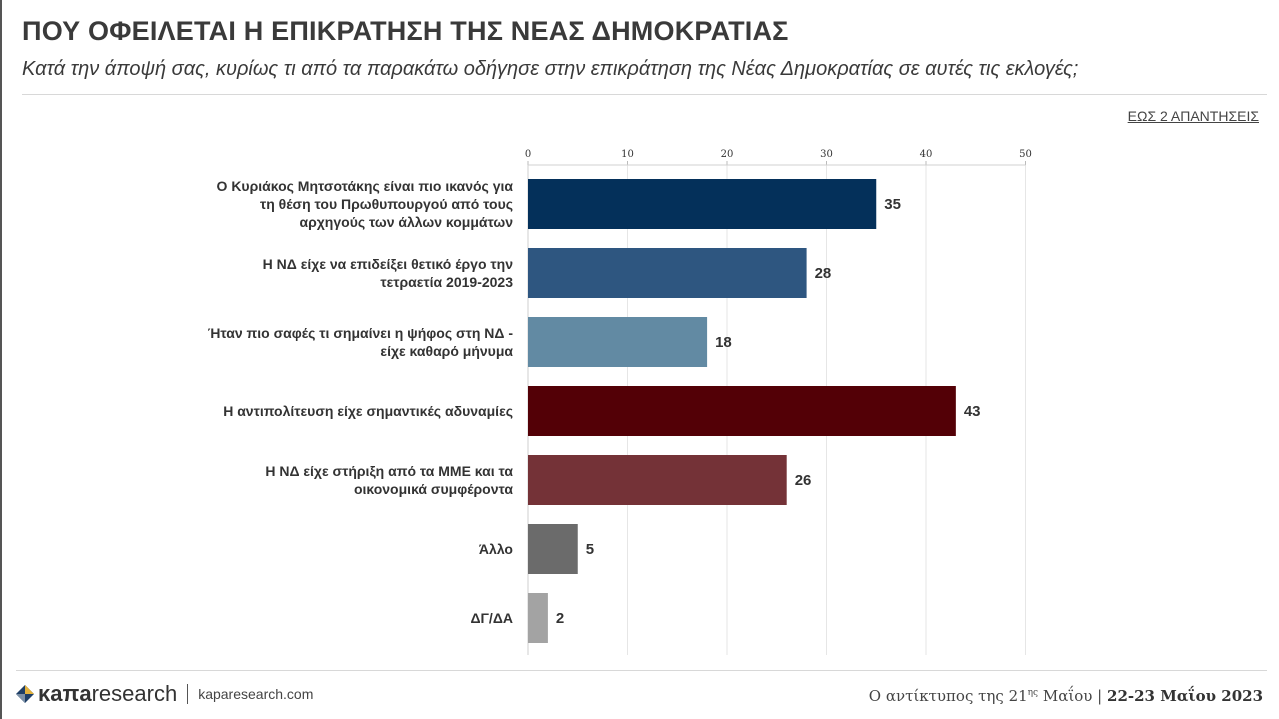 Image resolution: width=1279 pixels, height=719 pixels. I want to click on answers-note: ΕΩΣ 2 ΑΠΑΝΤΗΣΕΙΣ, so click(1193, 116).